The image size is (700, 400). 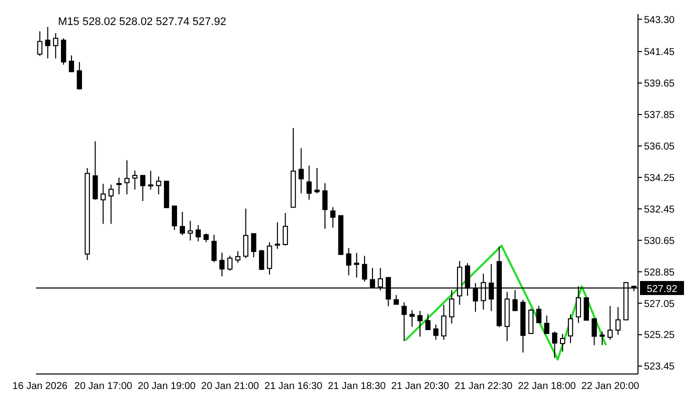 I want to click on y-tick-label: 532.45, so click(x=660, y=210).